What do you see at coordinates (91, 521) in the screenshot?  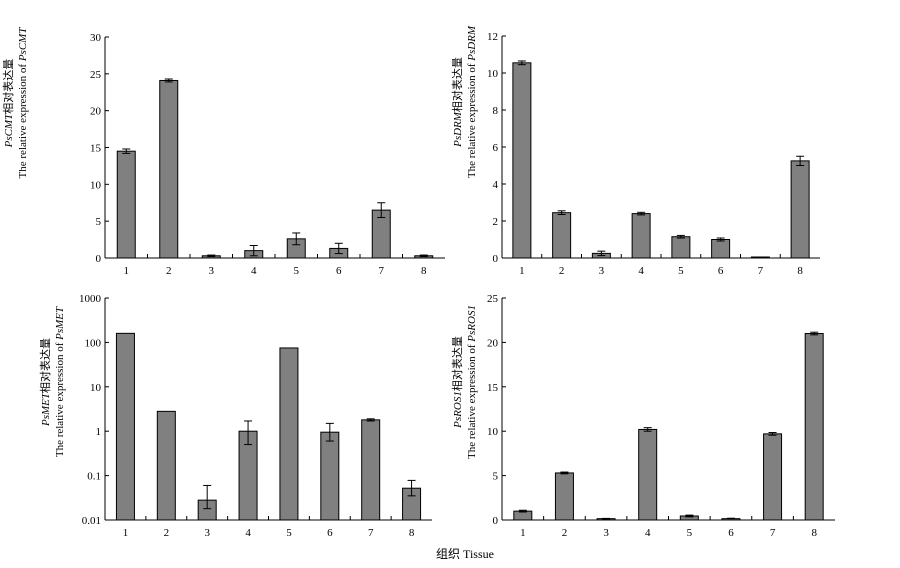 I see `y-tick-label: 0.01` at bounding box center [91, 521].